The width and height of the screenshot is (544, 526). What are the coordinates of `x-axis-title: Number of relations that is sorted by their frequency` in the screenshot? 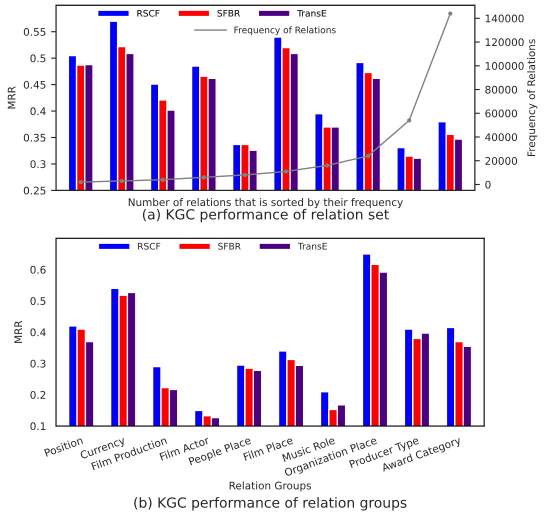 It's located at (265, 203).